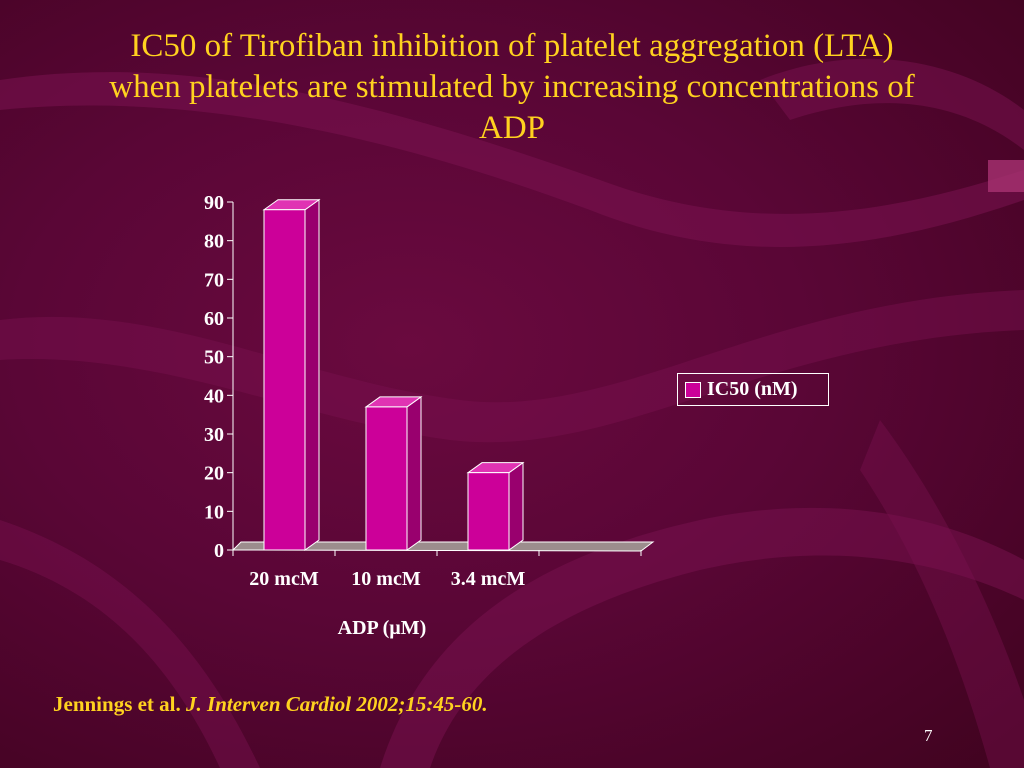 The height and width of the screenshot is (768, 1024). I want to click on legend-label: IC50 (nM), so click(752, 389).